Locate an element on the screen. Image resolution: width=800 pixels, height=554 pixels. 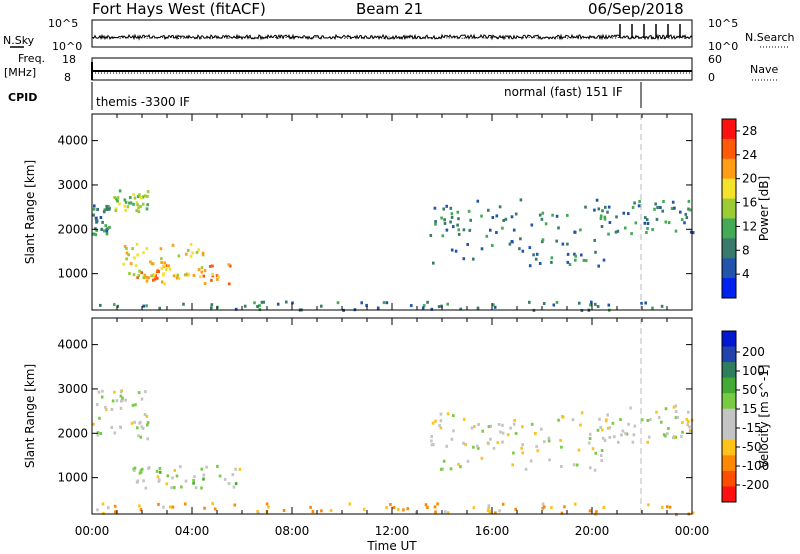
nsky-strip-frame is located at coordinates (392, 33).